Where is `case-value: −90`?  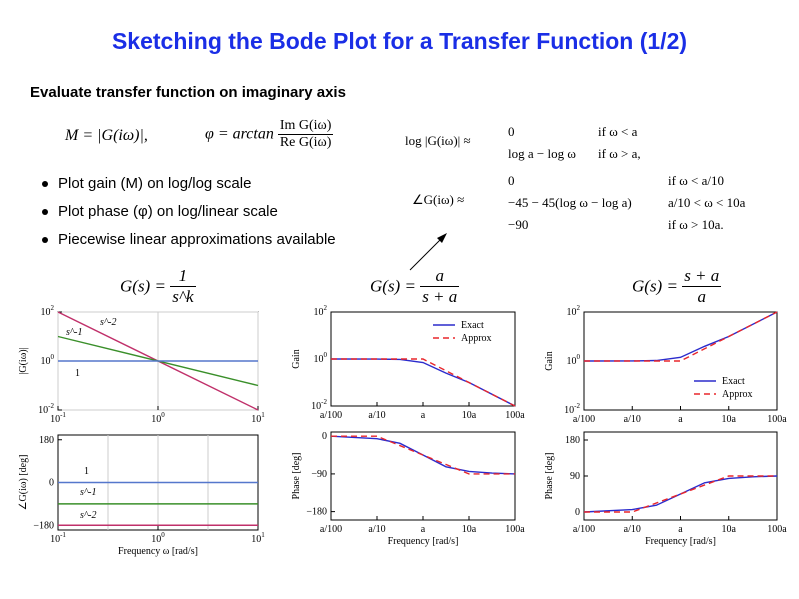 case-value: −90 is located at coordinates (518, 224).